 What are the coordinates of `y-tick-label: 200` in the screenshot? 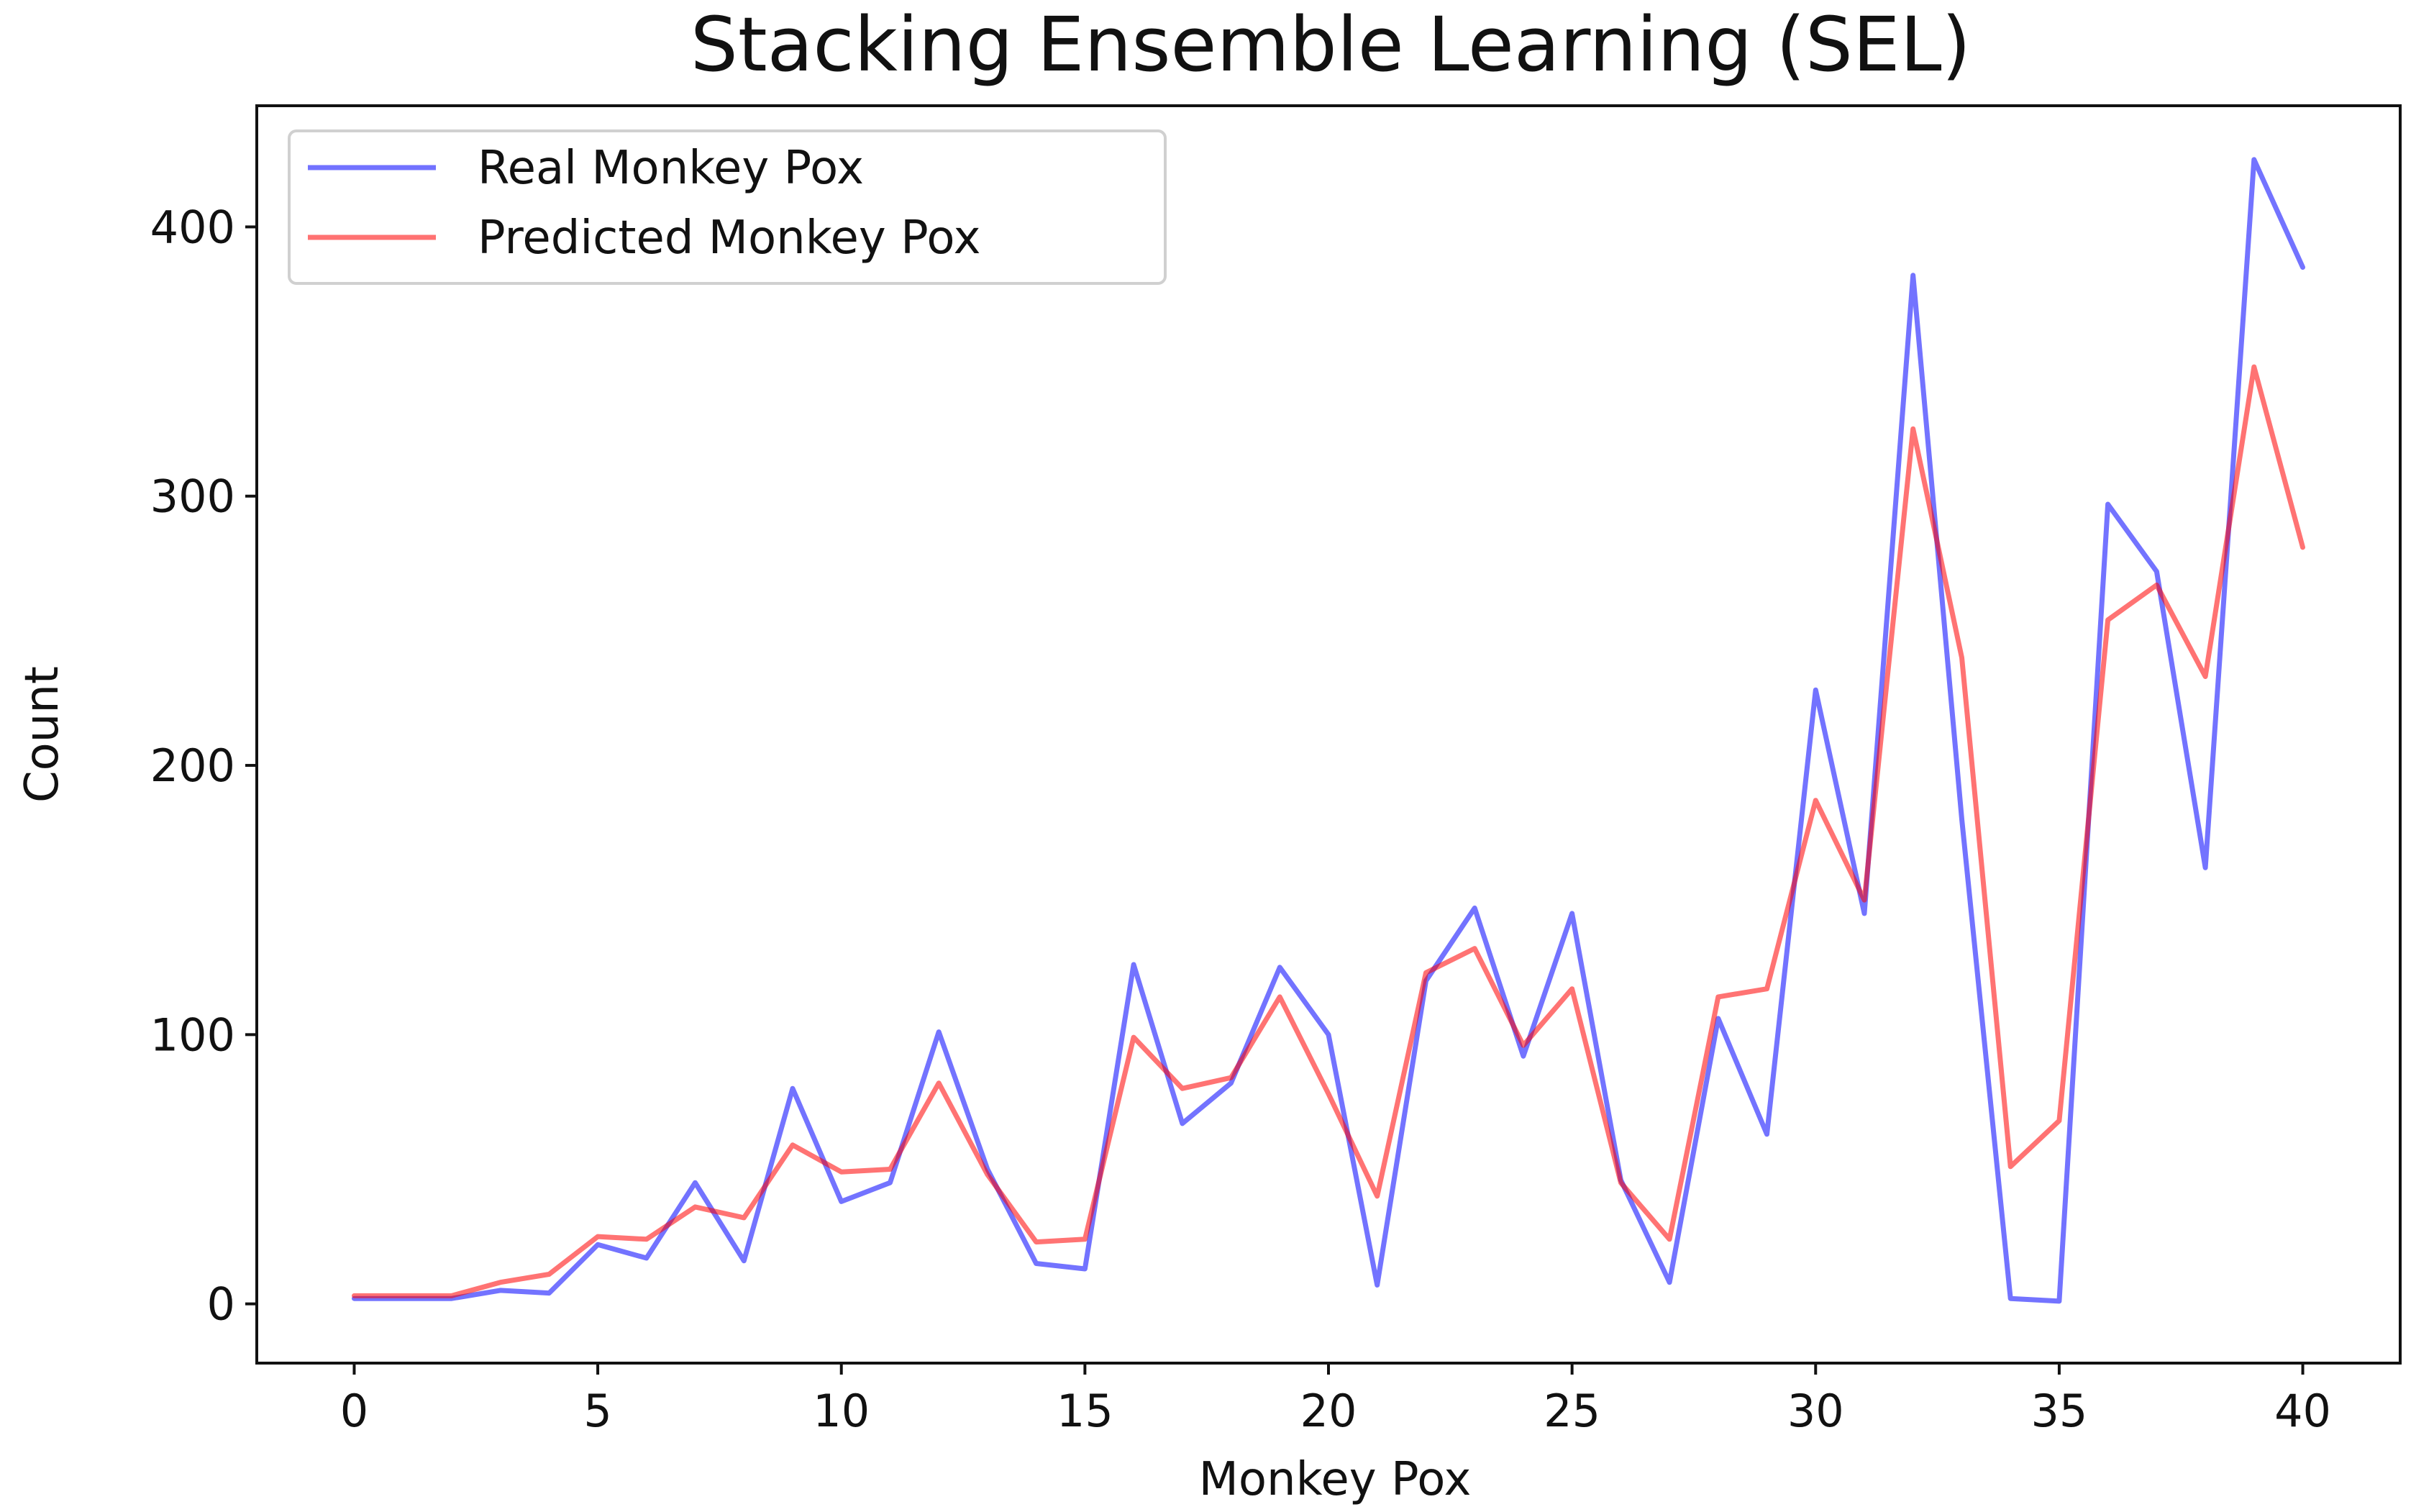 It's located at (192, 765).